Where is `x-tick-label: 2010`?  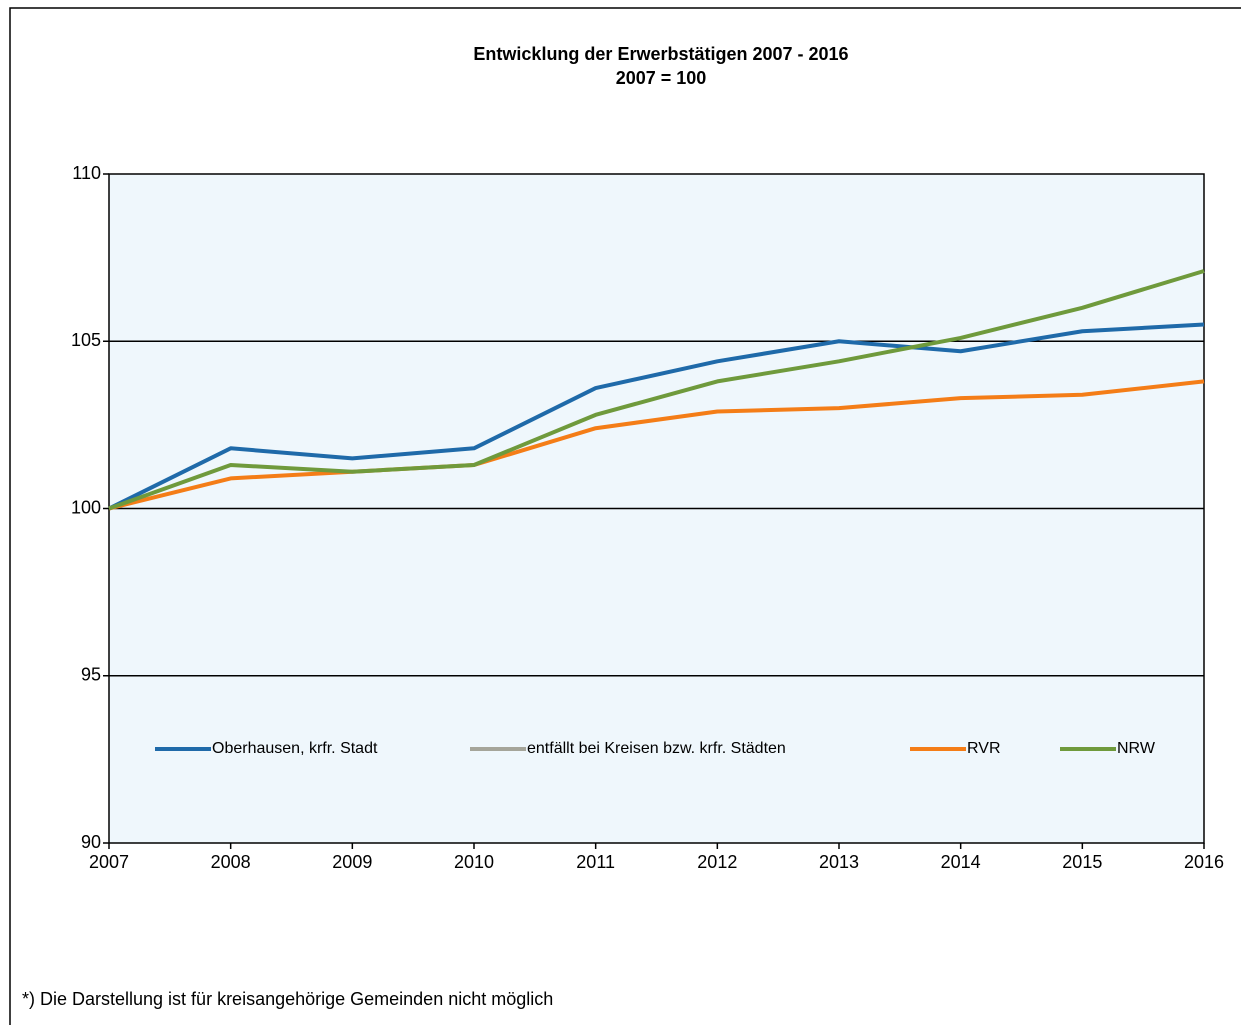 x-tick-label: 2010 is located at coordinates (474, 862).